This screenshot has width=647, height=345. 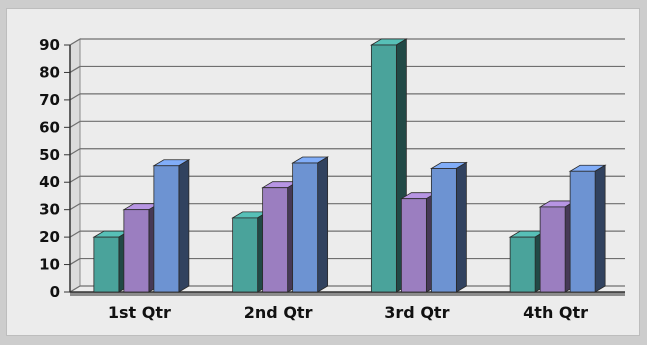 I want to click on y-tick-label: 90, so click(x=49, y=45).